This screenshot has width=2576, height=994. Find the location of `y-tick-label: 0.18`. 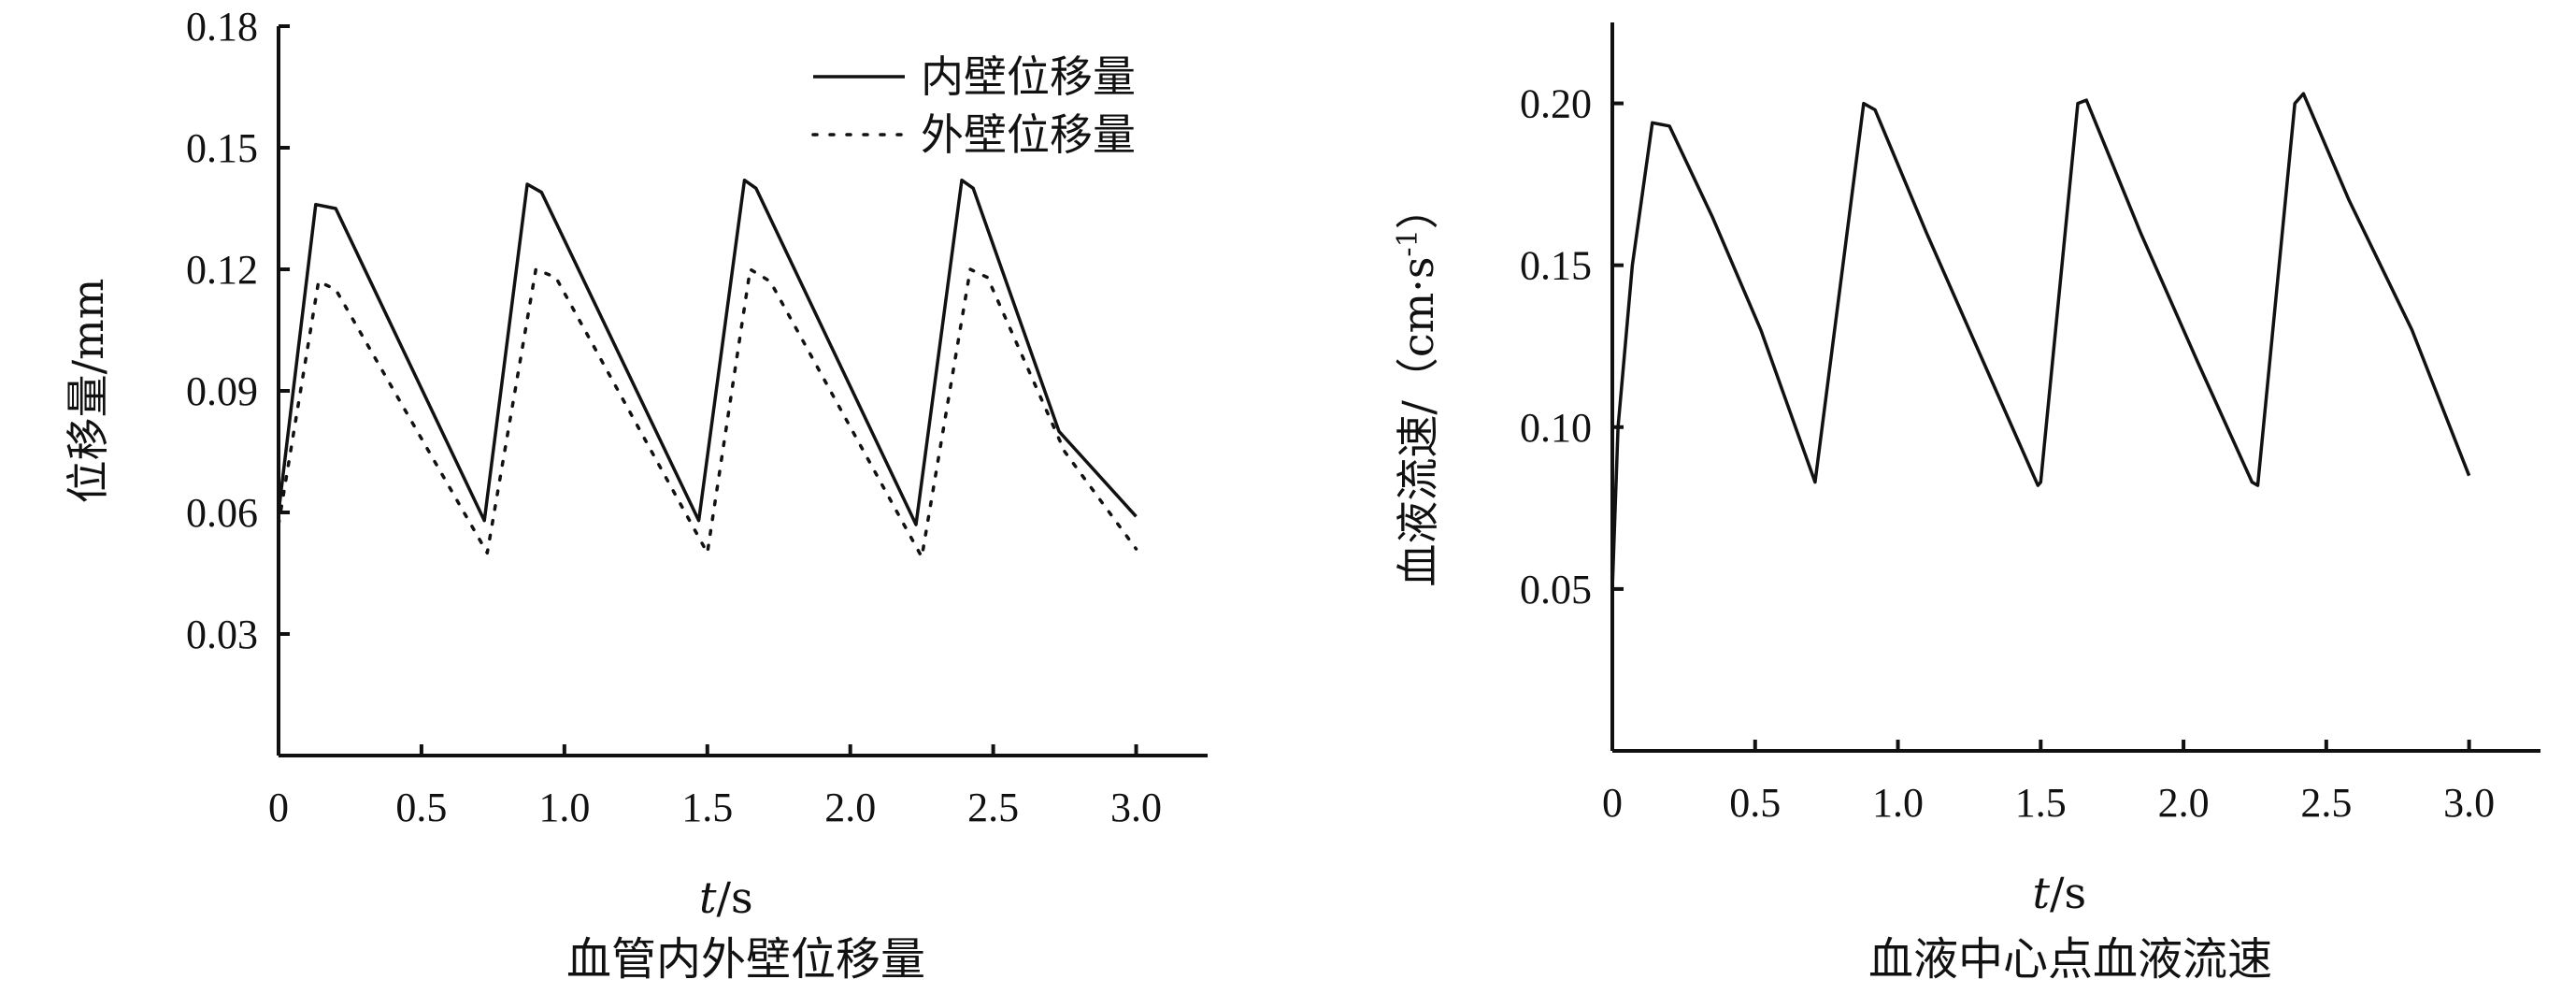

y-tick-label: 0.18 is located at coordinates (222, 27).